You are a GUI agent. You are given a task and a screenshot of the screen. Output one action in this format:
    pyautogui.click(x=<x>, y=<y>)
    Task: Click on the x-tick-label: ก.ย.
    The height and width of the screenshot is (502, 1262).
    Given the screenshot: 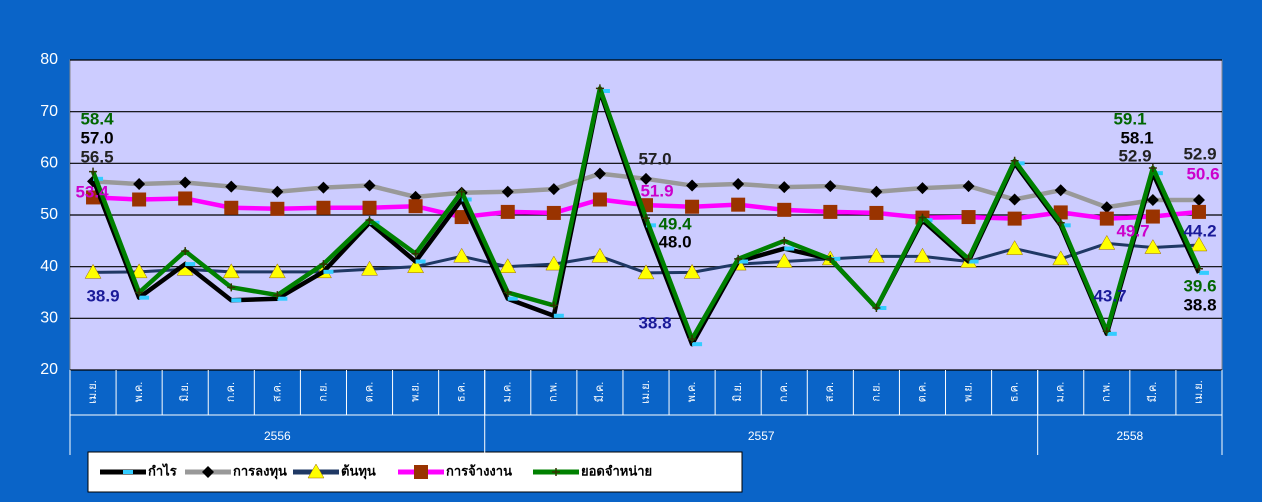 What is the action you would take?
    pyautogui.click(x=876, y=391)
    